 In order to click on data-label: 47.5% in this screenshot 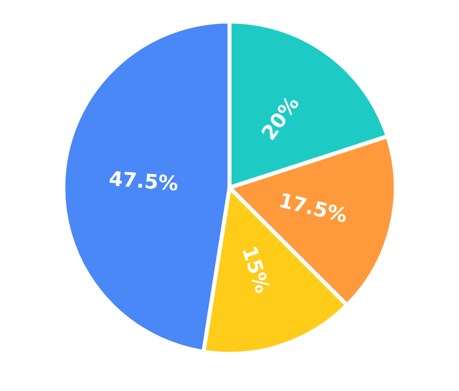, I will do `click(144, 181)`.